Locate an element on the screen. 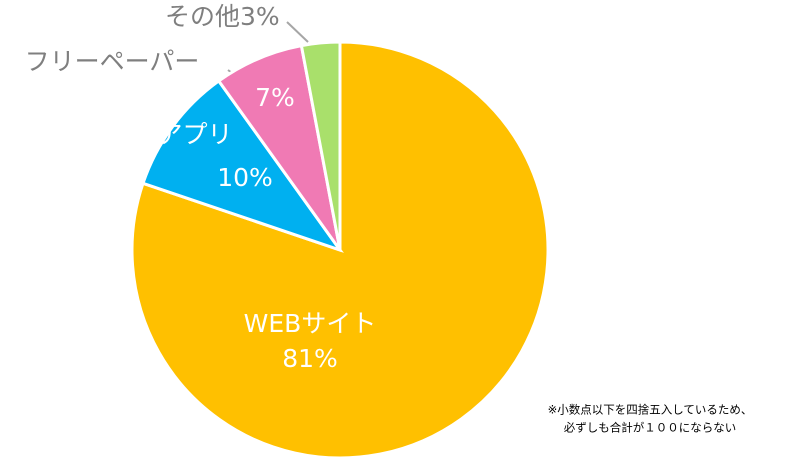  value-label: 81% is located at coordinates (310, 358).